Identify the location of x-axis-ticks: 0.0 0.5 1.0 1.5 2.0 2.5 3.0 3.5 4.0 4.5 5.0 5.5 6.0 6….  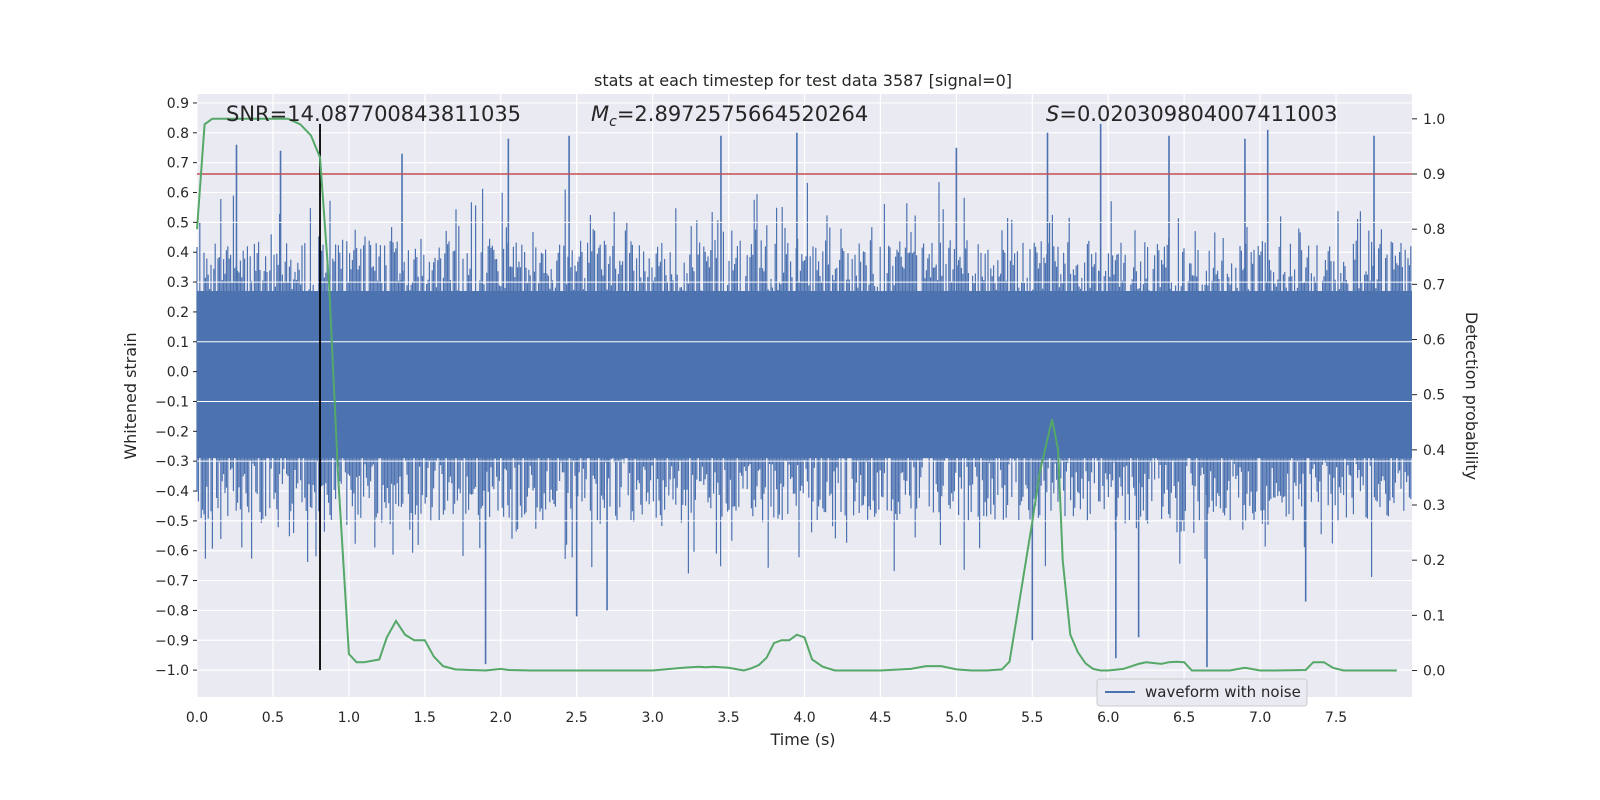
(766, 718).